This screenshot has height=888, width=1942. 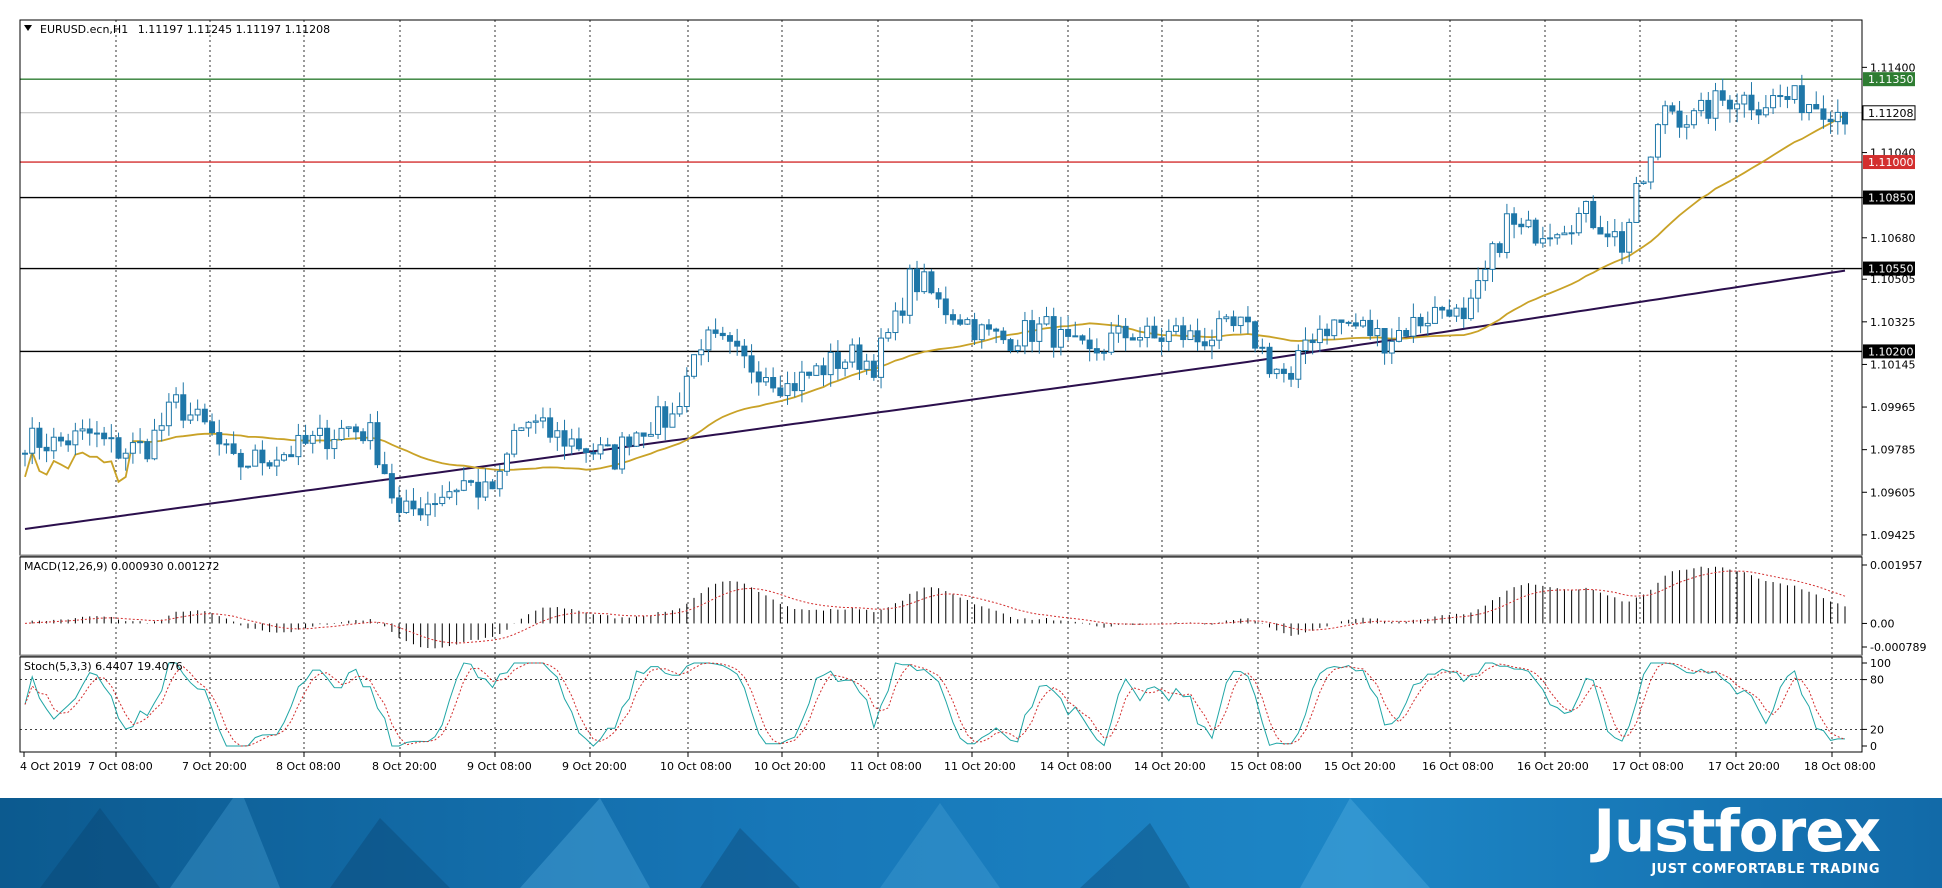 What do you see at coordinates (1893, 67) in the screenshot?
I see `y-tick-label: 1.11400` at bounding box center [1893, 67].